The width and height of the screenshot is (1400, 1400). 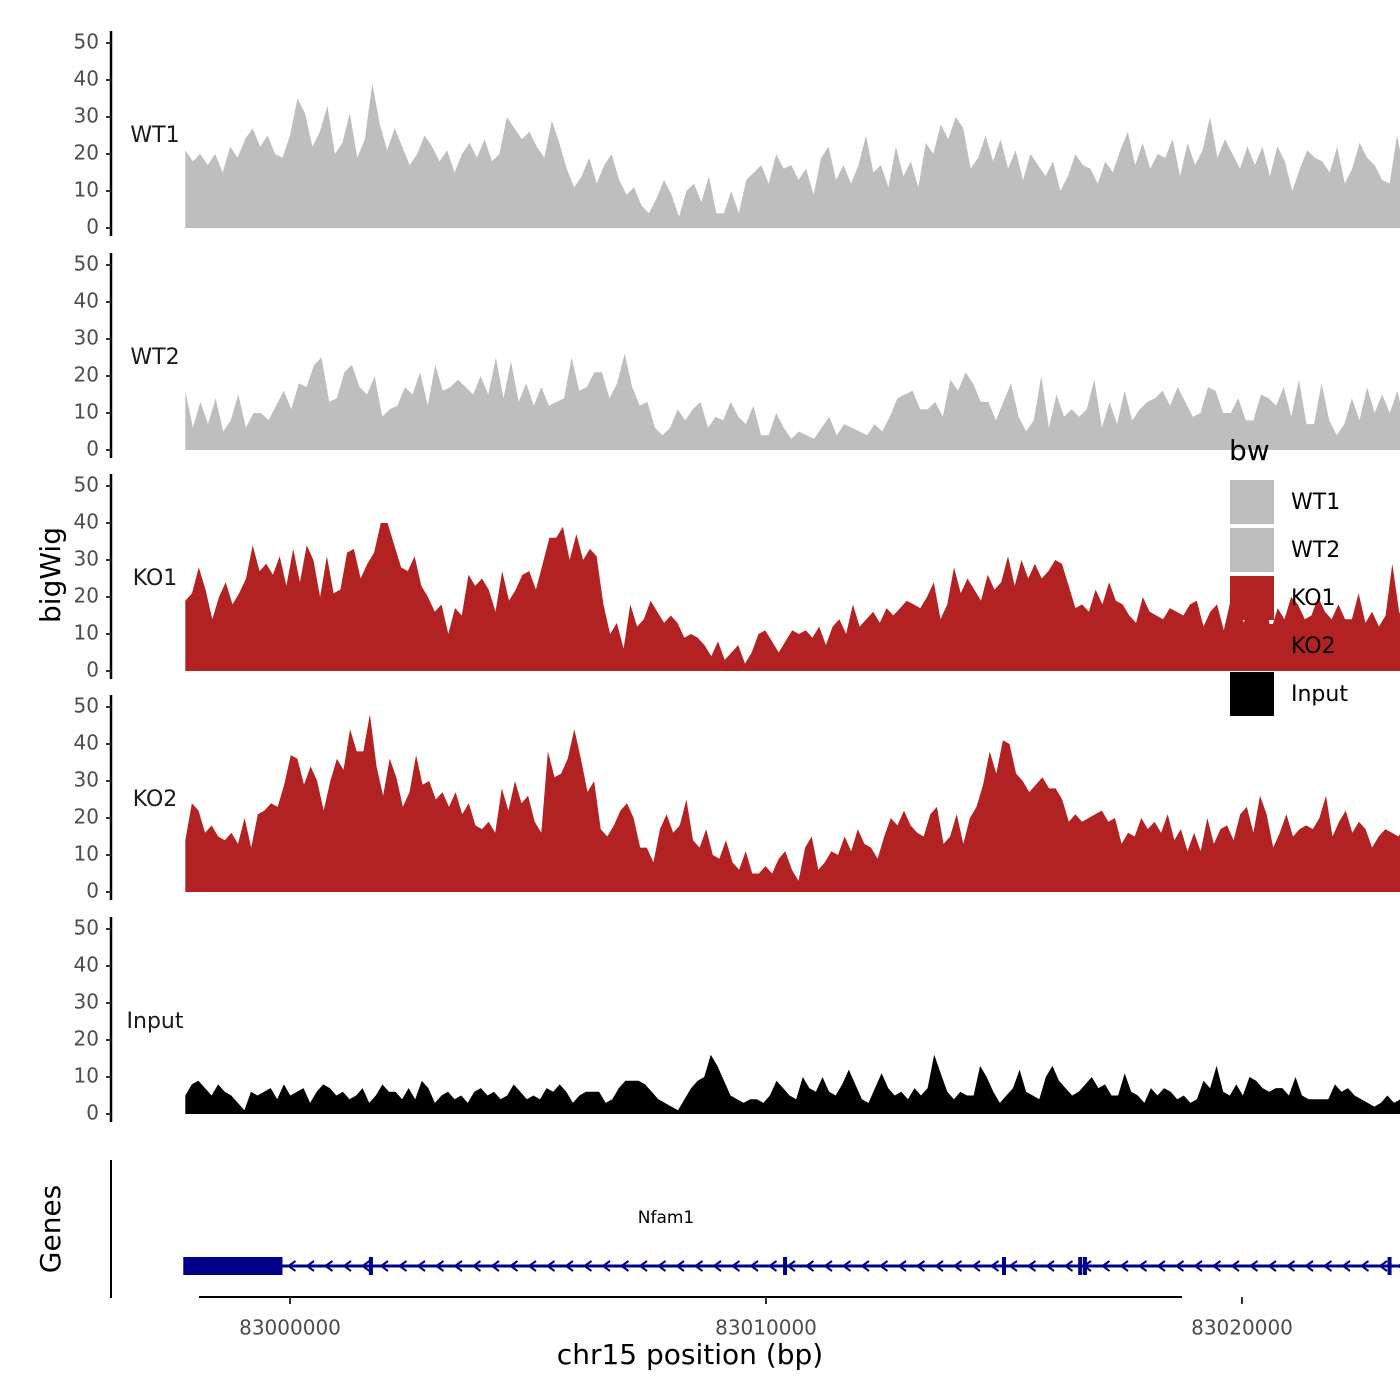 What do you see at coordinates (233, 1266) in the screenshot?
I see `gene-thick-exon` at bounding box center [233, 1266].